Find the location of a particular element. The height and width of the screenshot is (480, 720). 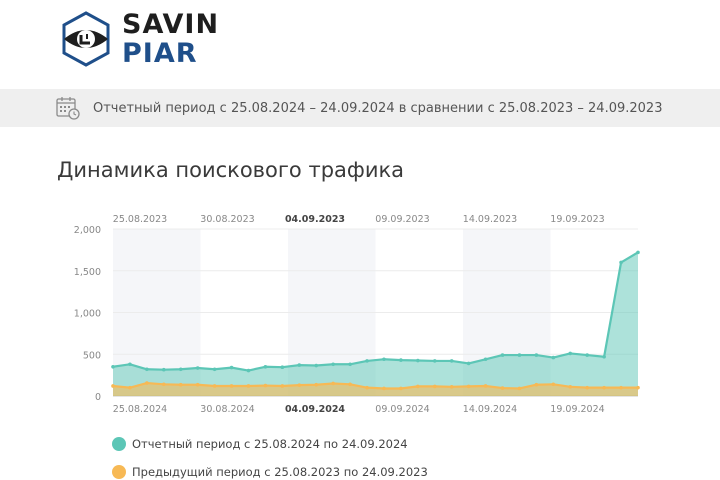

logo-wordmark-line2: PIAR is located at coordinates (160, 53).